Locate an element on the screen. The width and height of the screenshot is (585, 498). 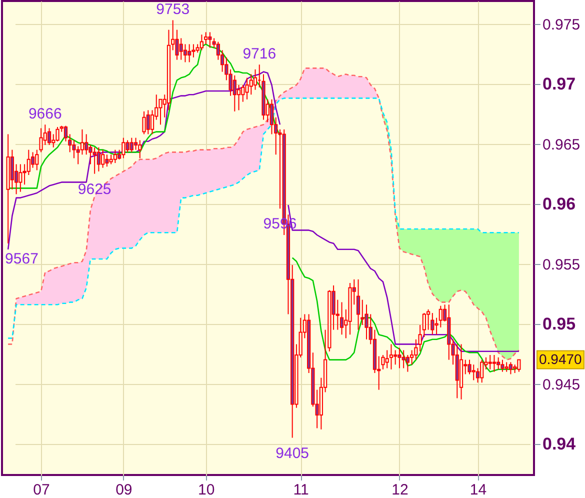
annotation: 9716 is located at coordinates (259, 54).